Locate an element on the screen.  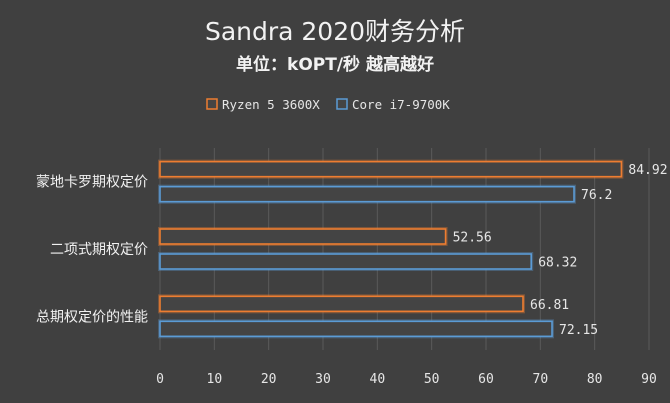
x-tick-label: 0 is located at coordinates (160, 379).